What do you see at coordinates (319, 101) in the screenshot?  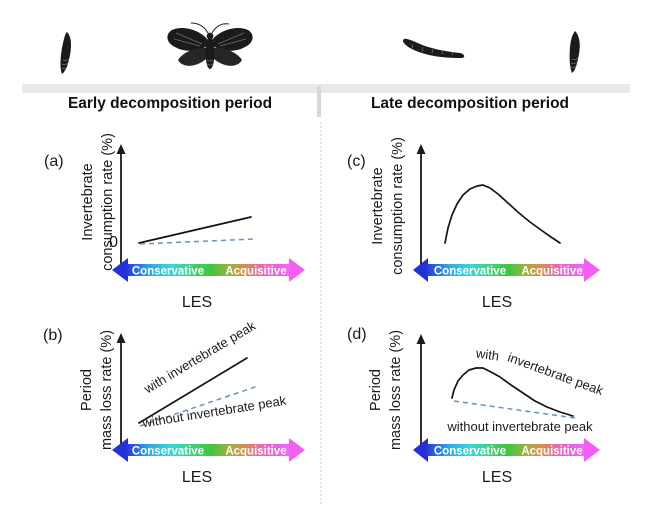 I see `header-divider` at bounding box center [319, 101].